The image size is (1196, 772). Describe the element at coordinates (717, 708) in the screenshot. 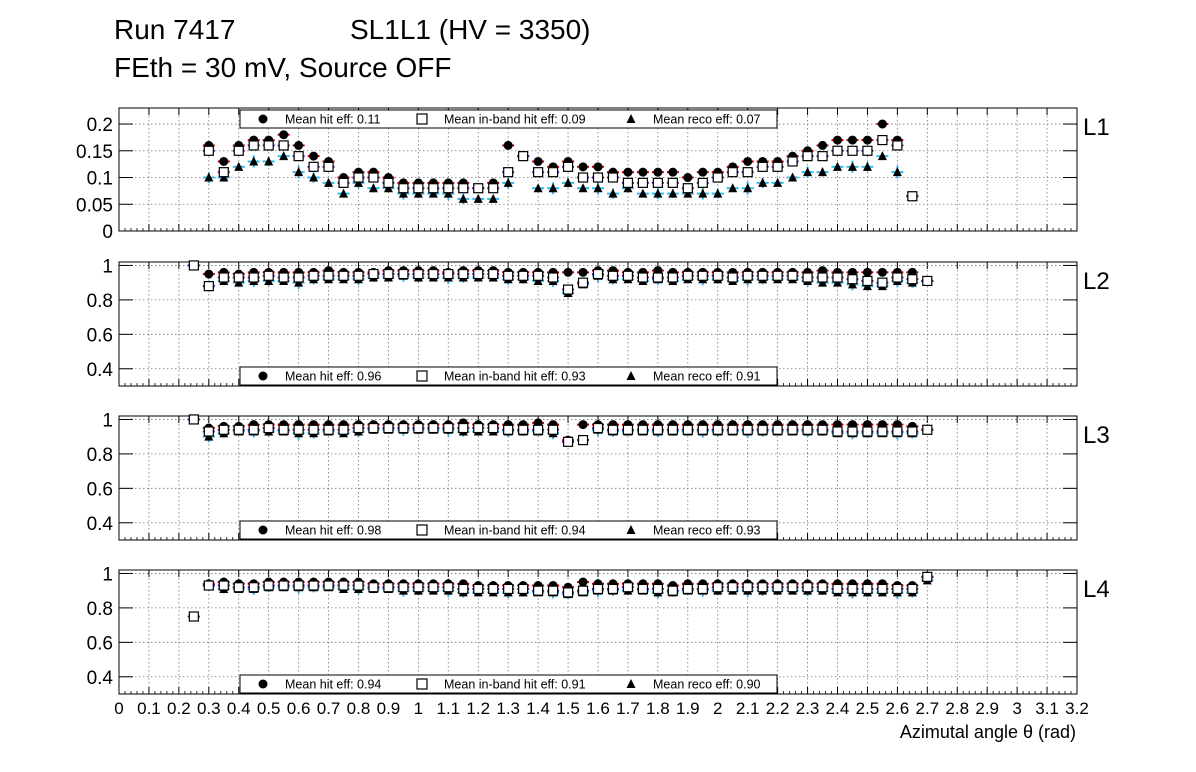

I see `x-tick-label: 2` at that location.